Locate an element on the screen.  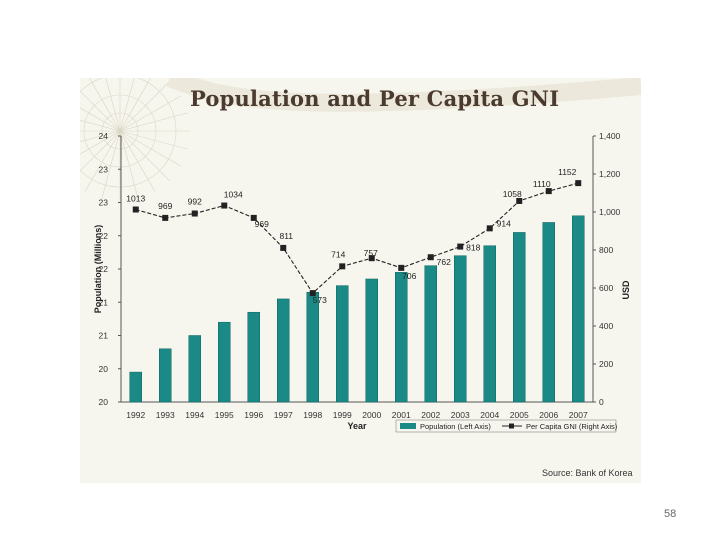
x-tick-label: 2001 is located at coordinates (401, 415).